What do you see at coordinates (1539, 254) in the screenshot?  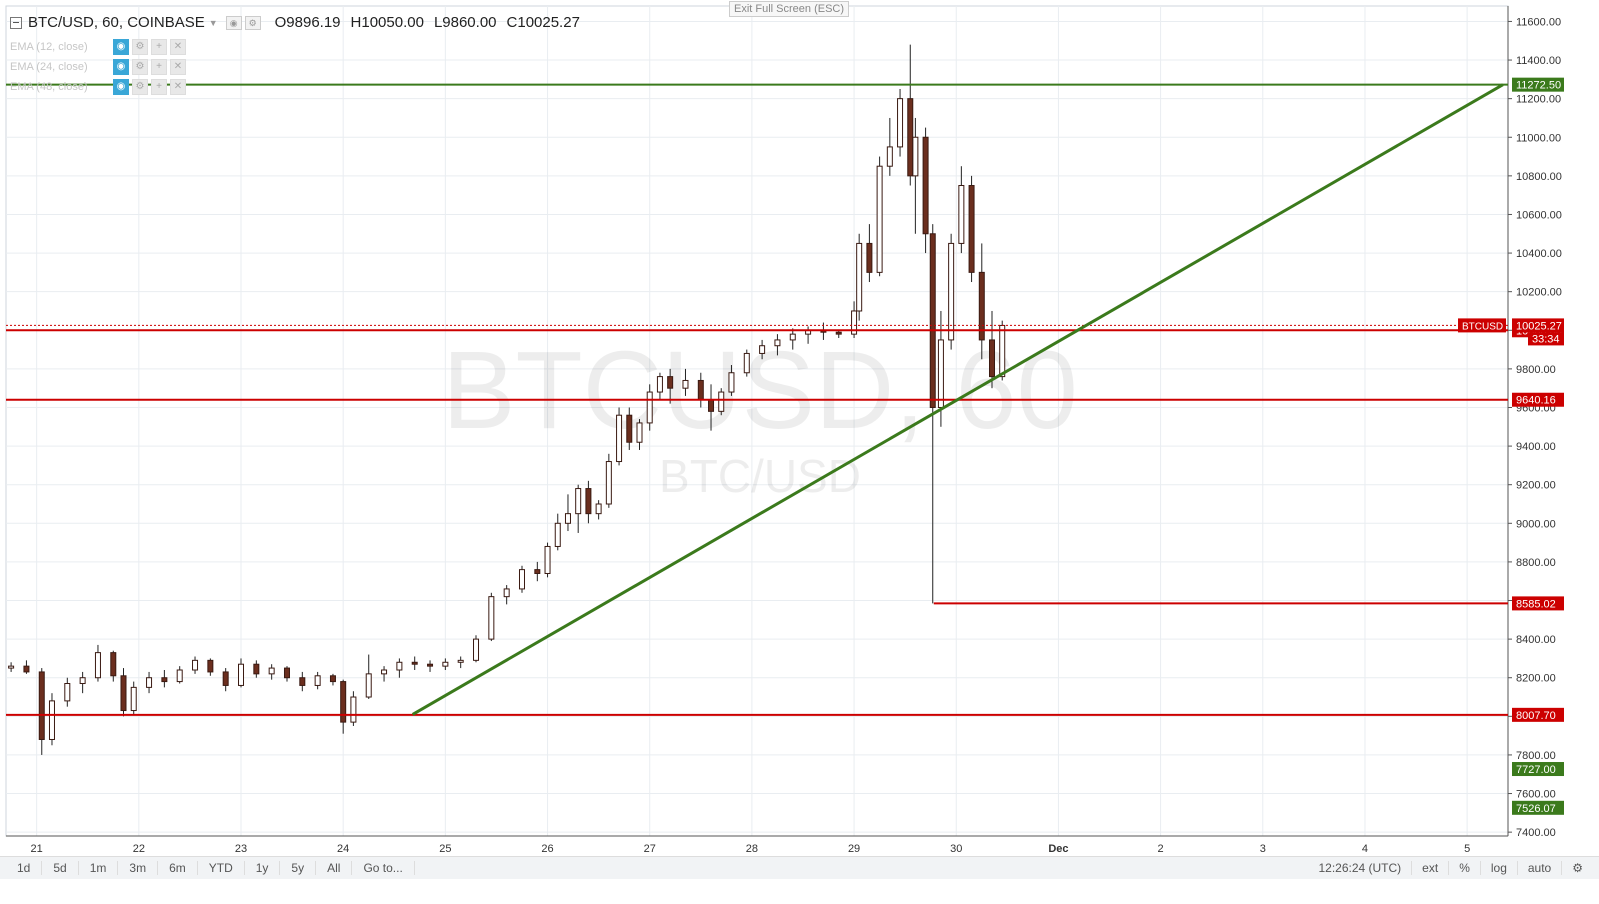 I see `y-tick-label: 10400.00` at bounding box center [1539, 254].